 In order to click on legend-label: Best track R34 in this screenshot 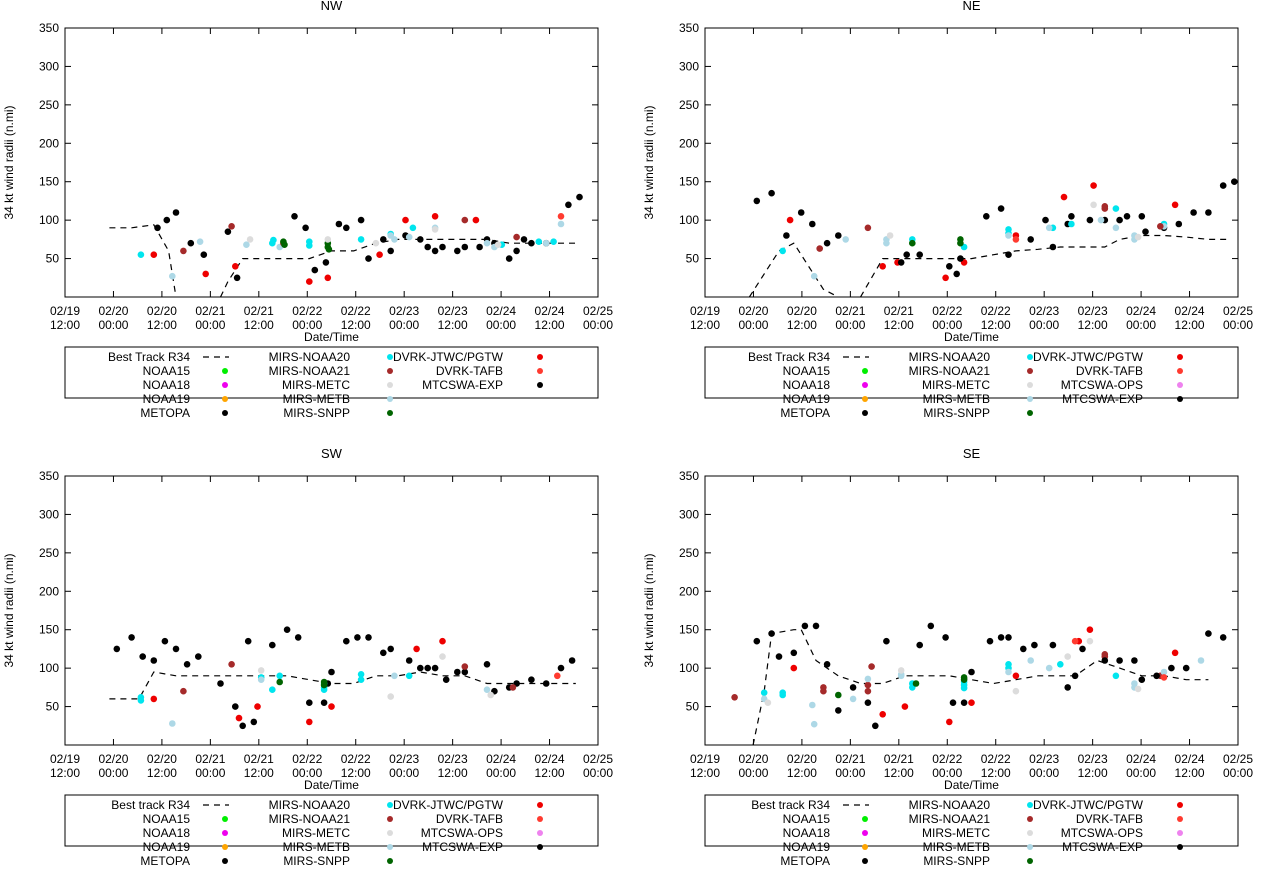, I will do `click(790, 805)`.